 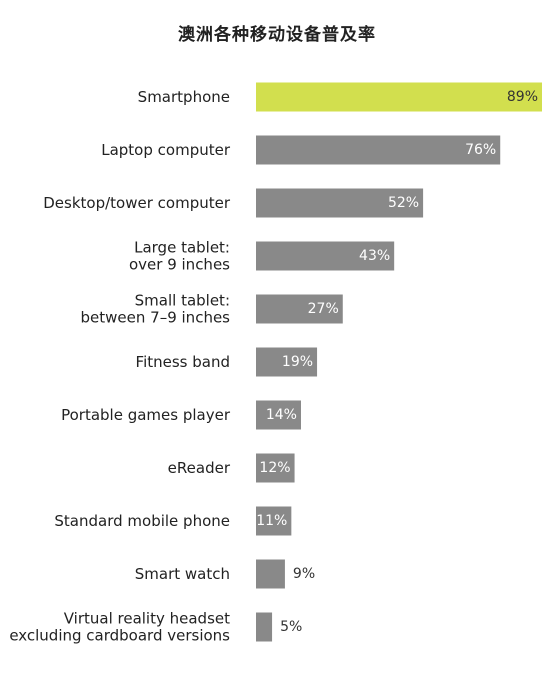 What do you see at coordinates (137, 203) in the screenshot?
I see `category-label: Desktop/tower computer` at bounding box center [137, 203].